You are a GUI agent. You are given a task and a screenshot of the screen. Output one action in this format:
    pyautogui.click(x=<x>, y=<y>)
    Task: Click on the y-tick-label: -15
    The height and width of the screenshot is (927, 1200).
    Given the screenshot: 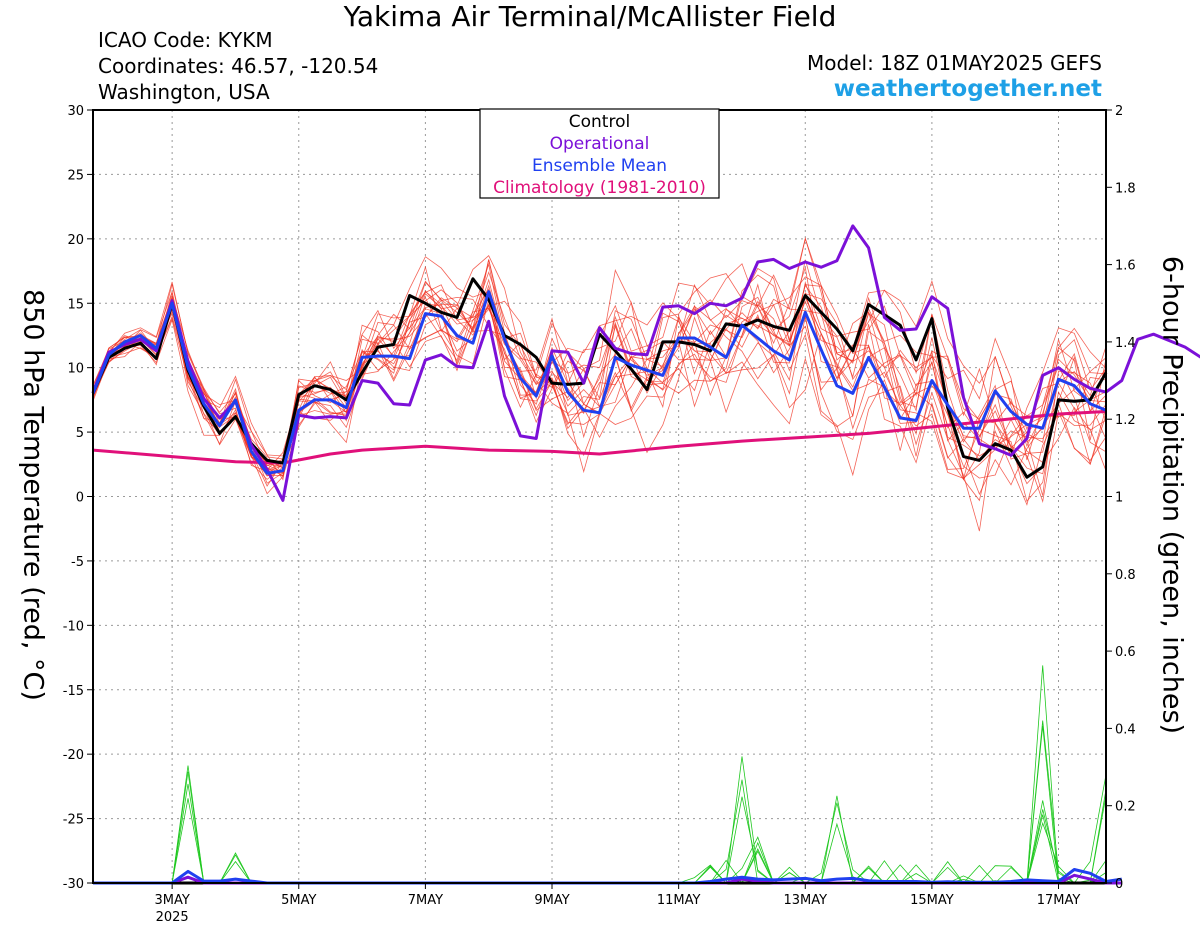 What is the action you would take?
    pyautogui.click(x=73, y=691)
    